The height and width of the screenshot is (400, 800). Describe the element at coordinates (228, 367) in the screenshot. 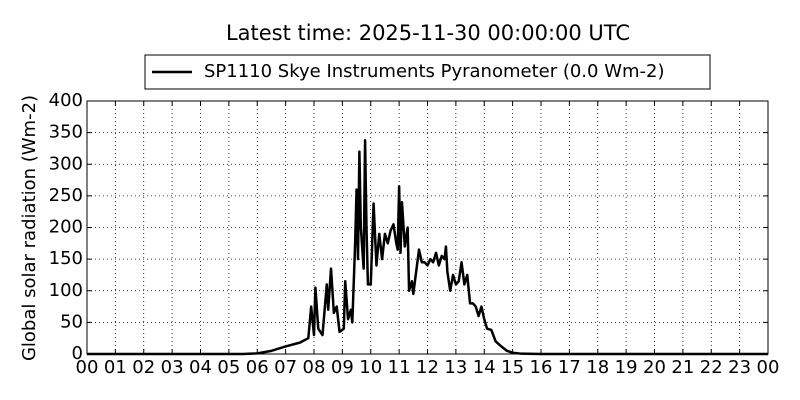

I see `x-tick-label: 05` at that location.